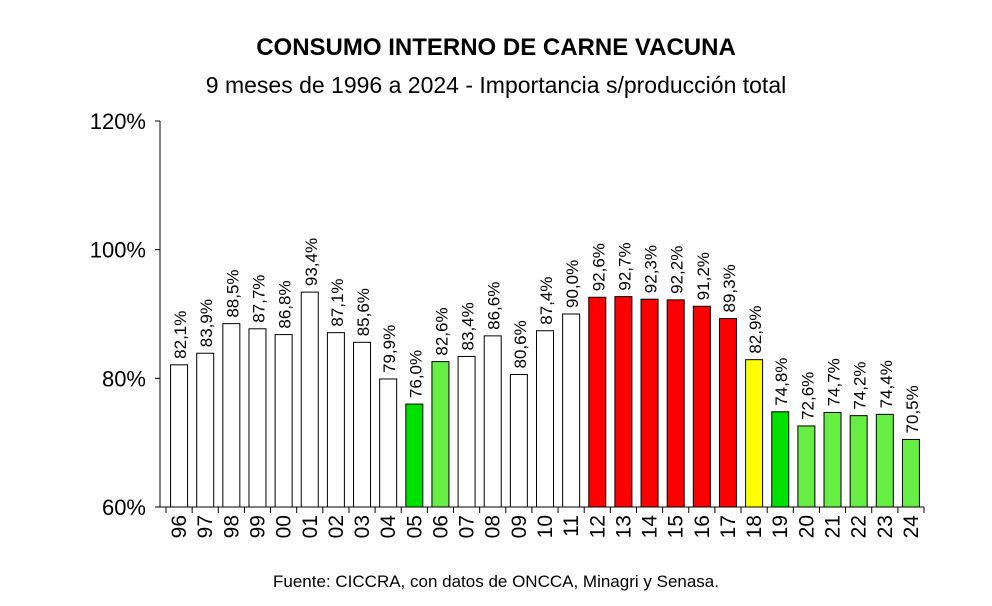 This screenshot has width=992, height=606. What do you see at coordinates (597, 526) in the screenshot?
I see `x-tick-label: 12` at bounding box center [597, 526].